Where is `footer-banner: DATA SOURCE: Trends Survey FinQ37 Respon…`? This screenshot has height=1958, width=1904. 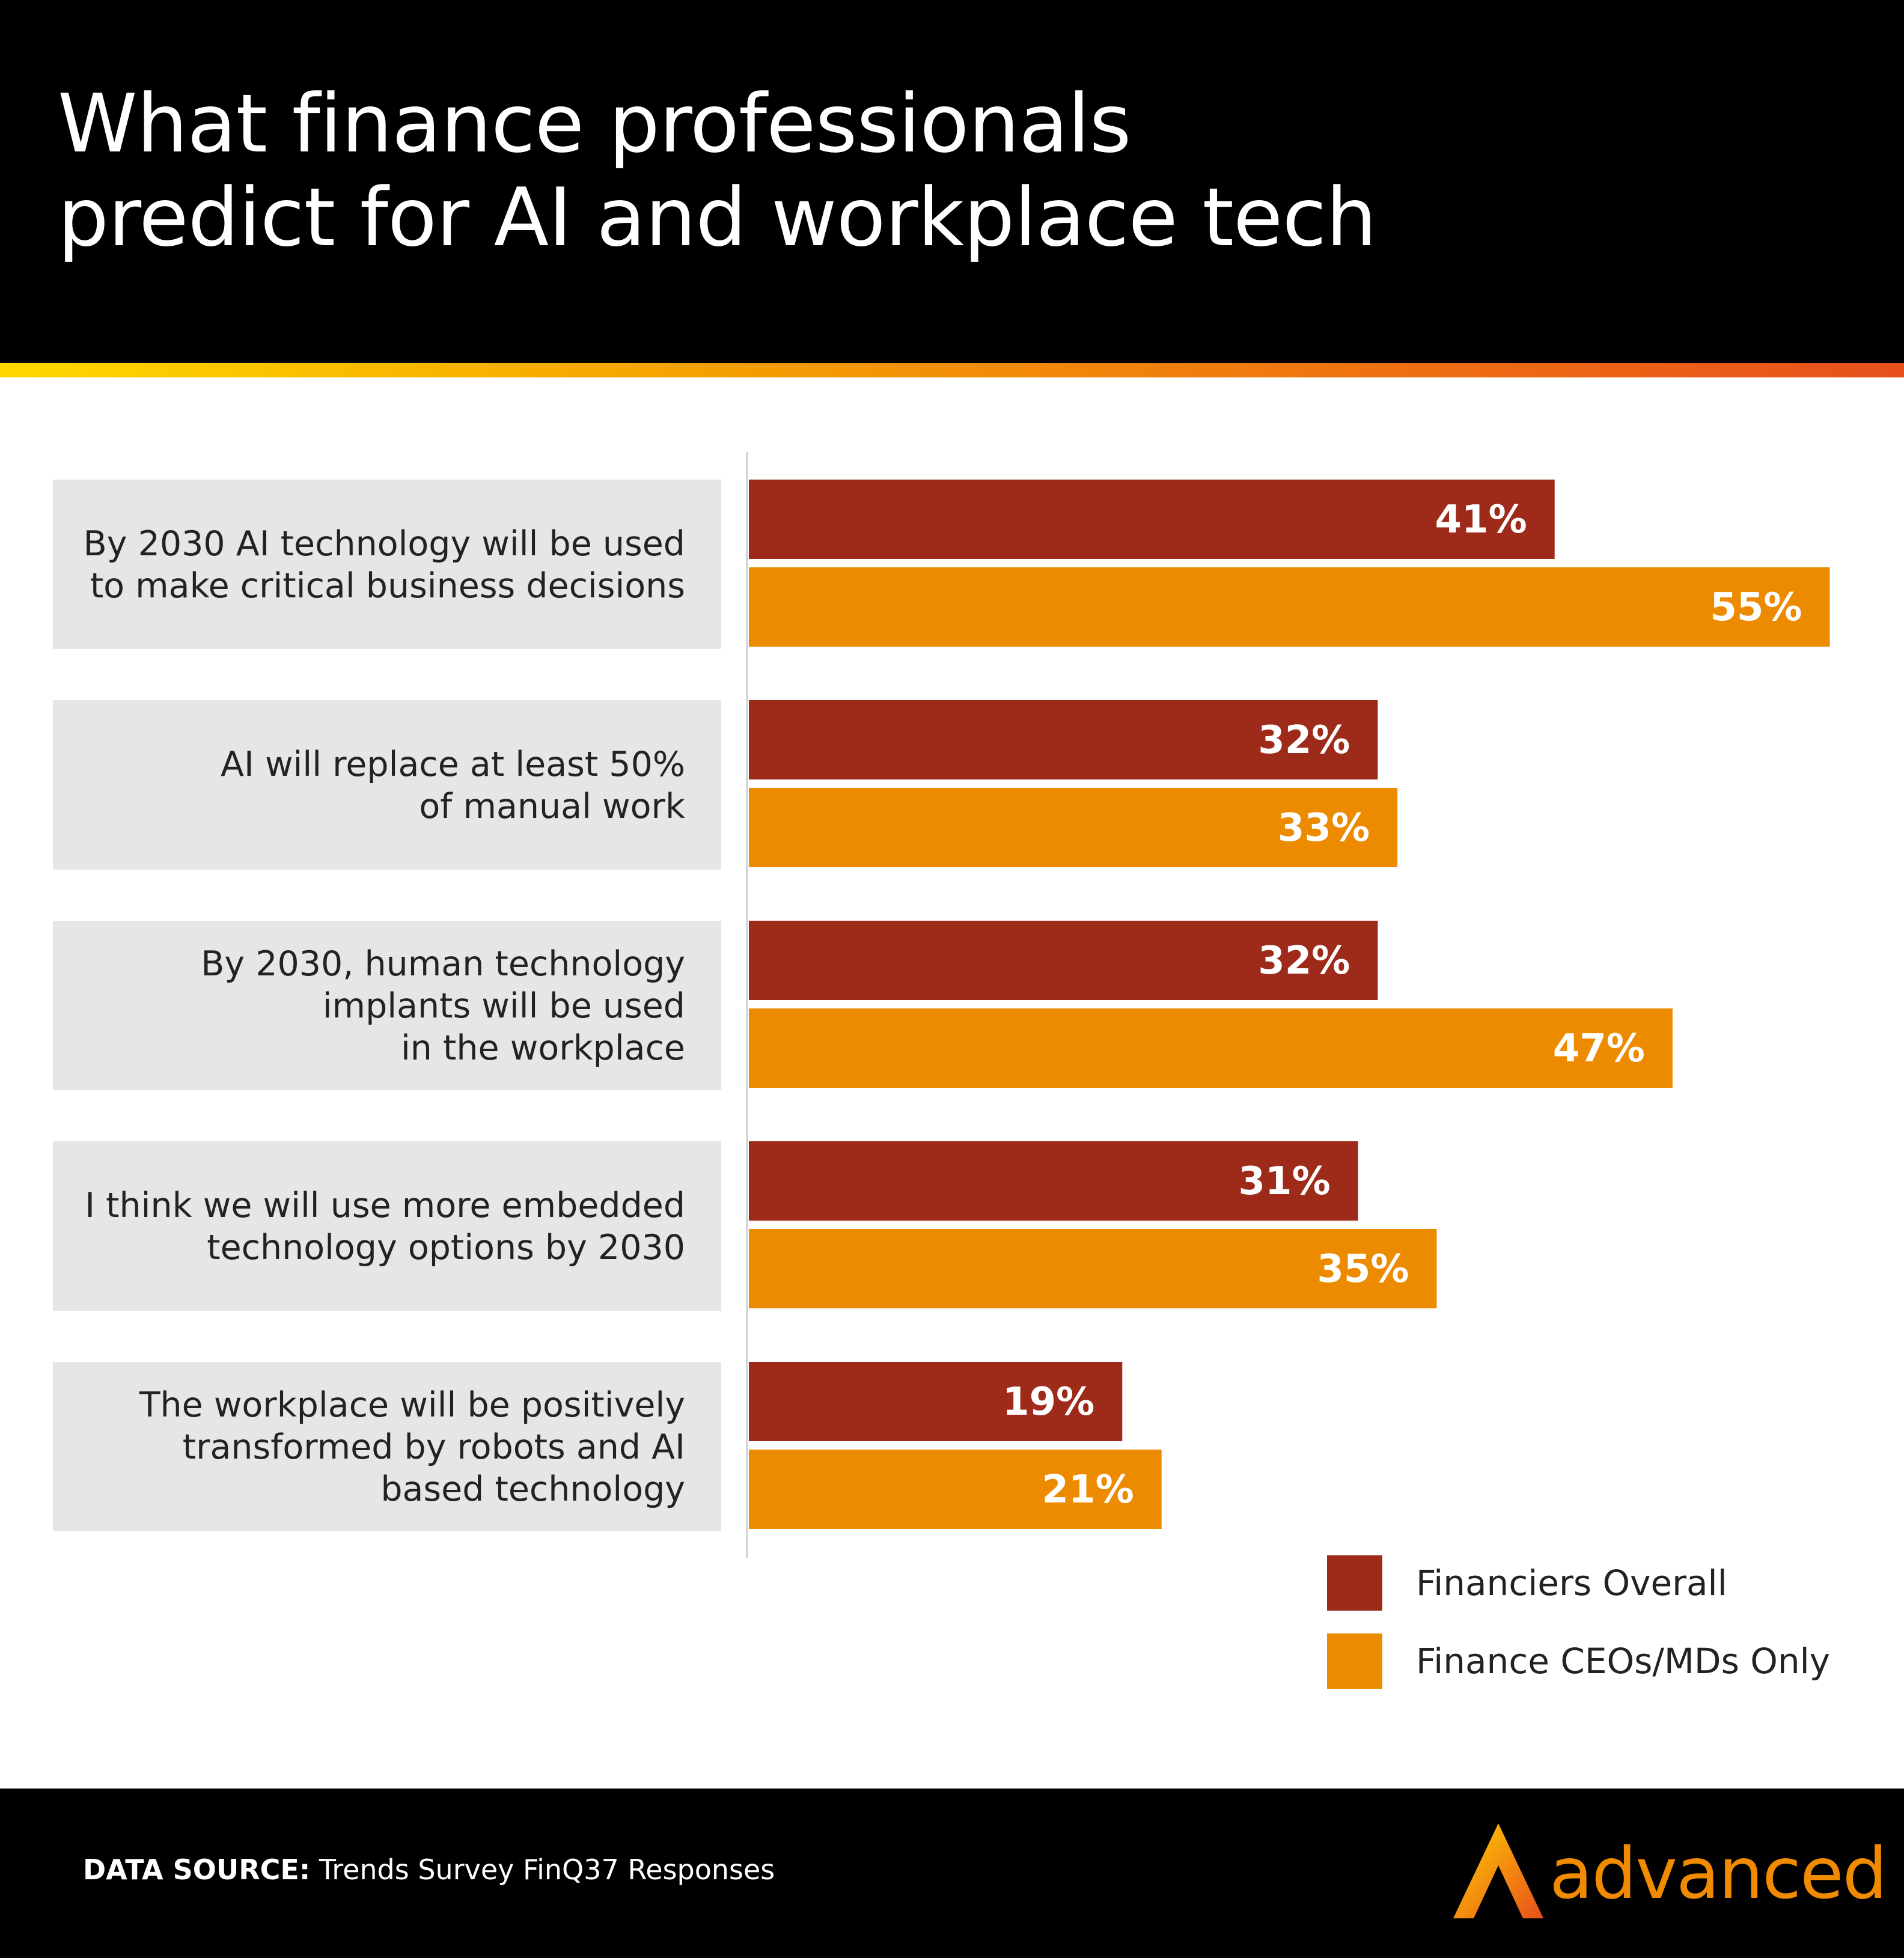
footer-banner: DATA SOURCE: Trends Survey FinQ37 Respon… is located at coordinates (952, 1874).